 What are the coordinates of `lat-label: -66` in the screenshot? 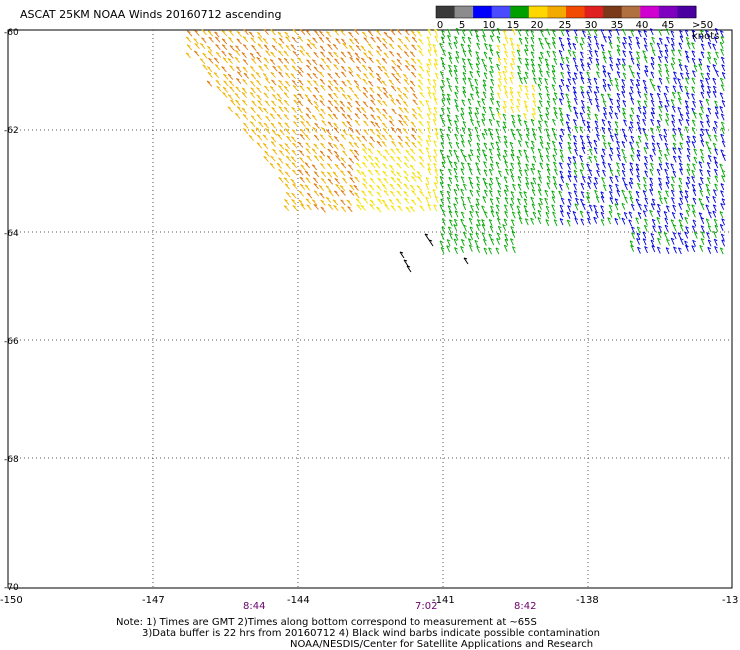 It's located at (11, 342).